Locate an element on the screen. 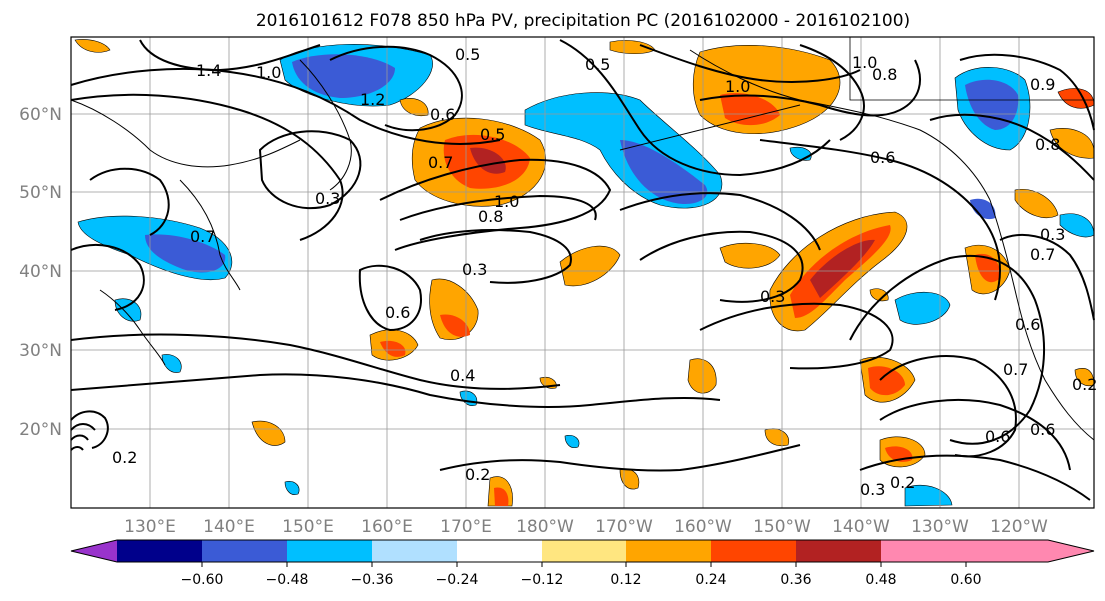 This screenshot has height=601, width=1105. colorbar-tick-label: −0.60 is located at coordinates (202, 580).